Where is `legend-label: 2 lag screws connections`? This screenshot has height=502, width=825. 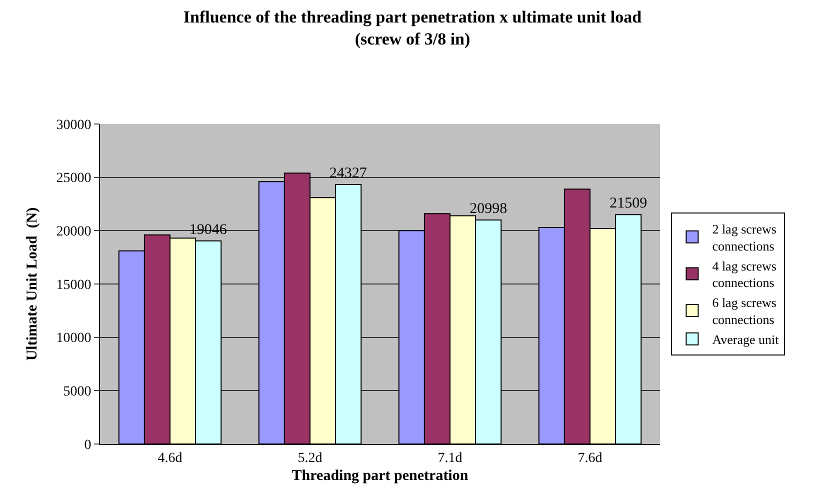 legend-label: 2 lag screws connections is located at coordinates (744, 238).